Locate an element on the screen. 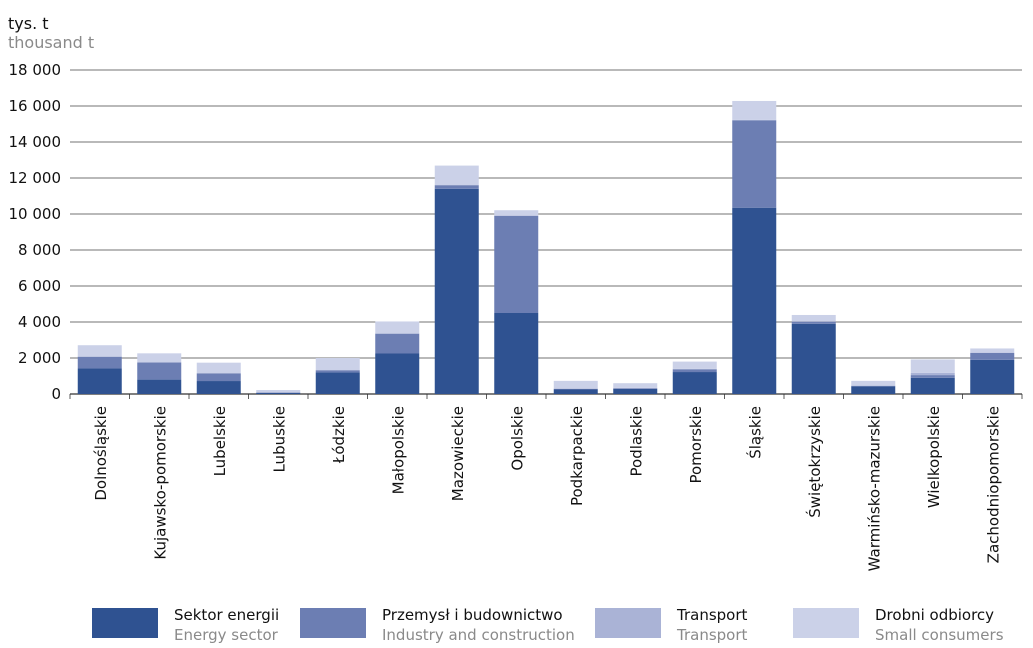  legend-label-en: Small consumers is located at coordinates (939, 635).